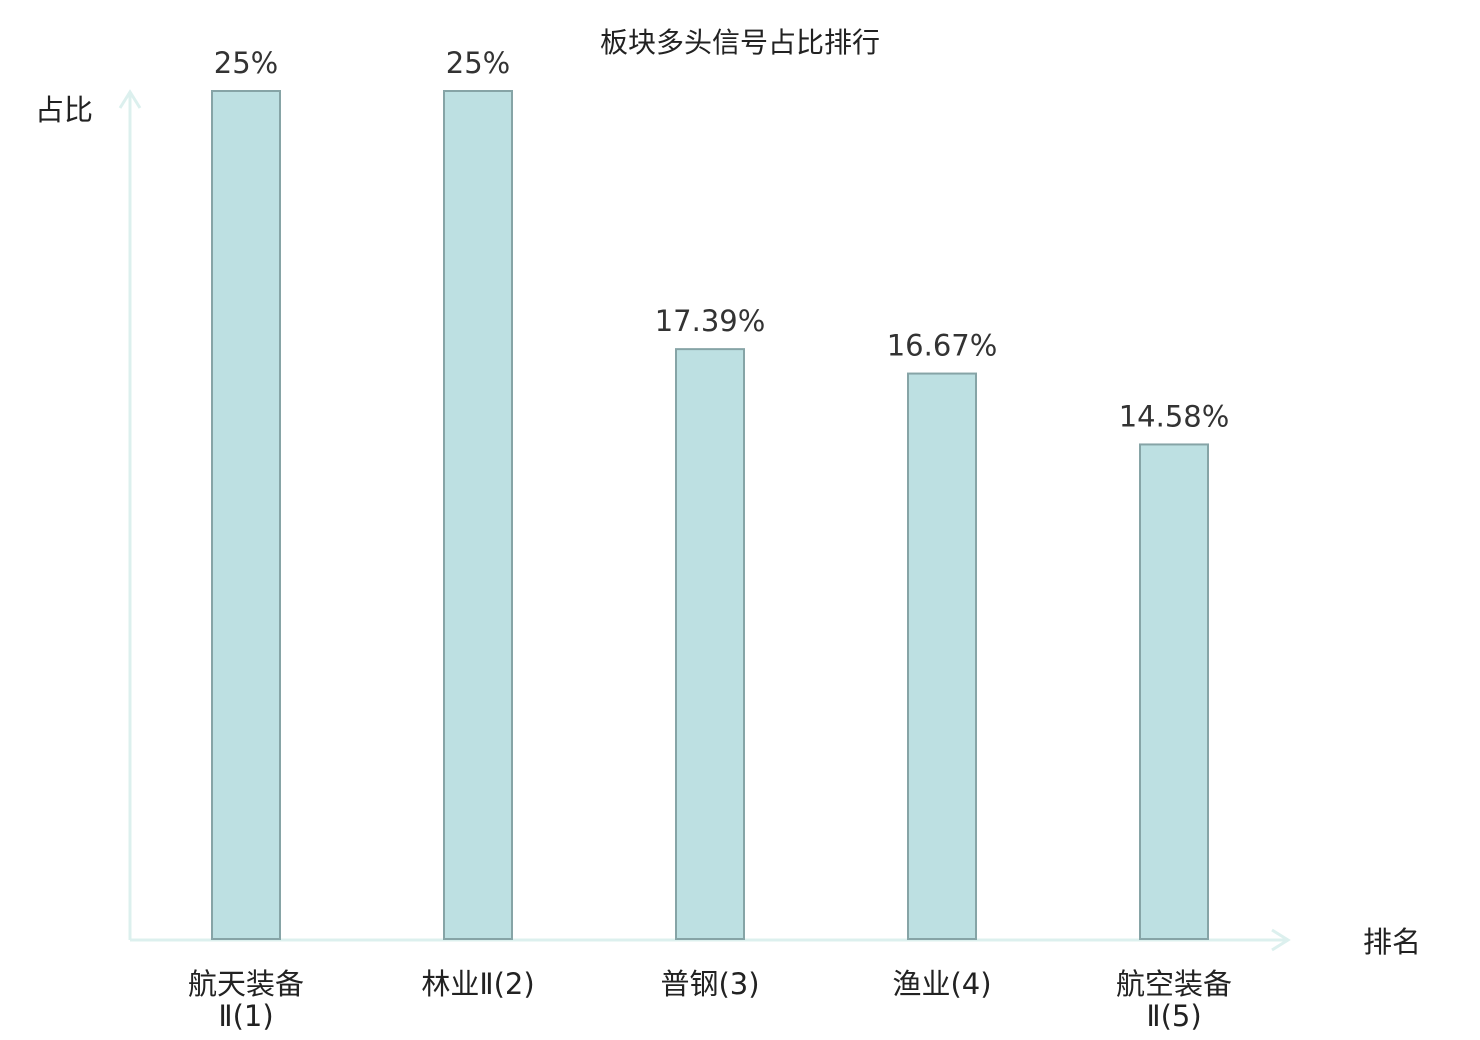 Image resolution: width=1480 pixels, height=1040 pixels. I want to click on y-axis-label: 占比, so click(64, 110).